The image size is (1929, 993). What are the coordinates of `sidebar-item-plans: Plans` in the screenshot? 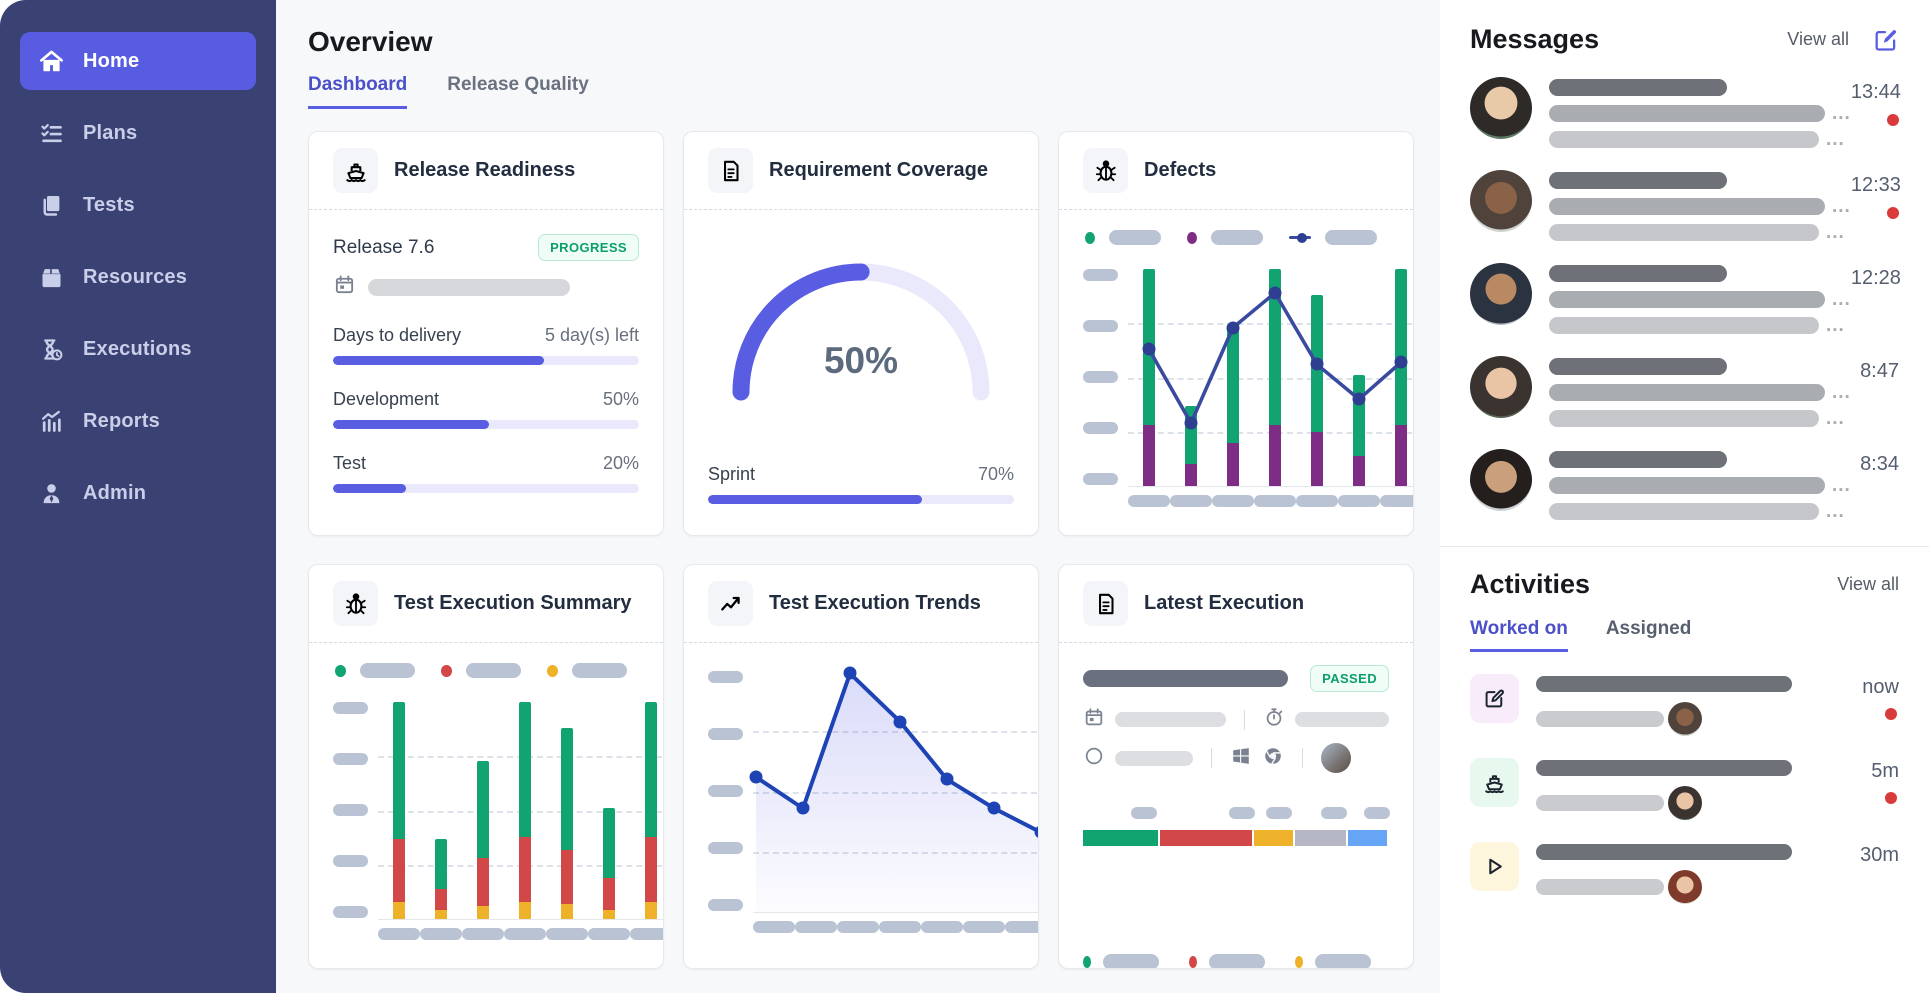 It's located at (138, 133).